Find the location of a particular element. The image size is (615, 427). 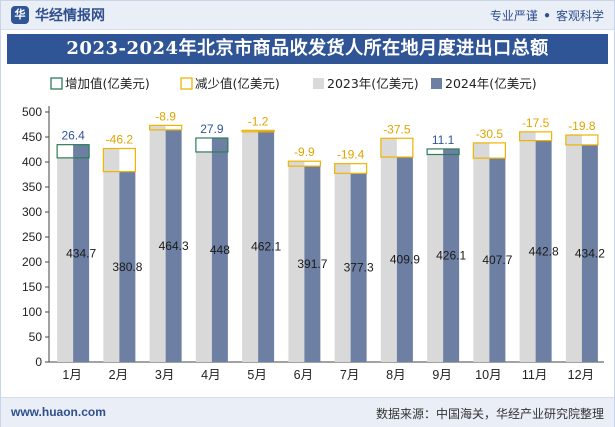

brand: 华 华经情报网 is located at coordinates (58, 15).